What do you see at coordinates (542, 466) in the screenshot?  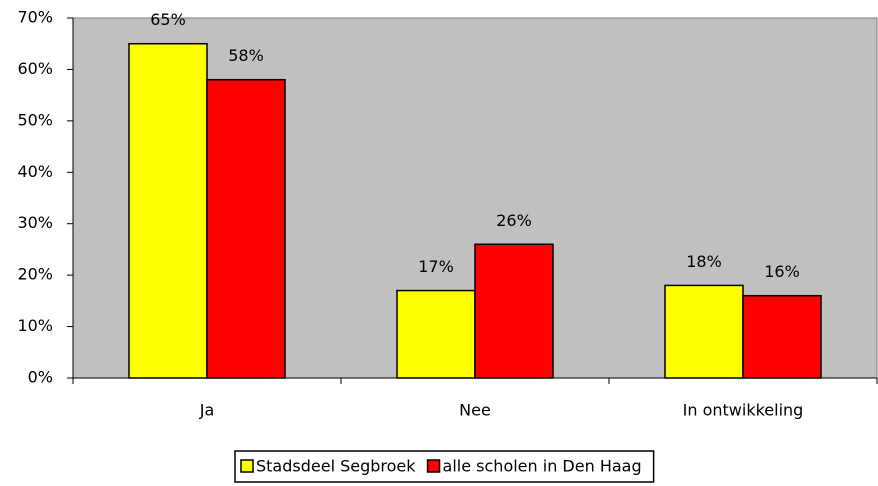 I see `legend-label: alle scholen in Den Haag` at bounding box center [542, 466].